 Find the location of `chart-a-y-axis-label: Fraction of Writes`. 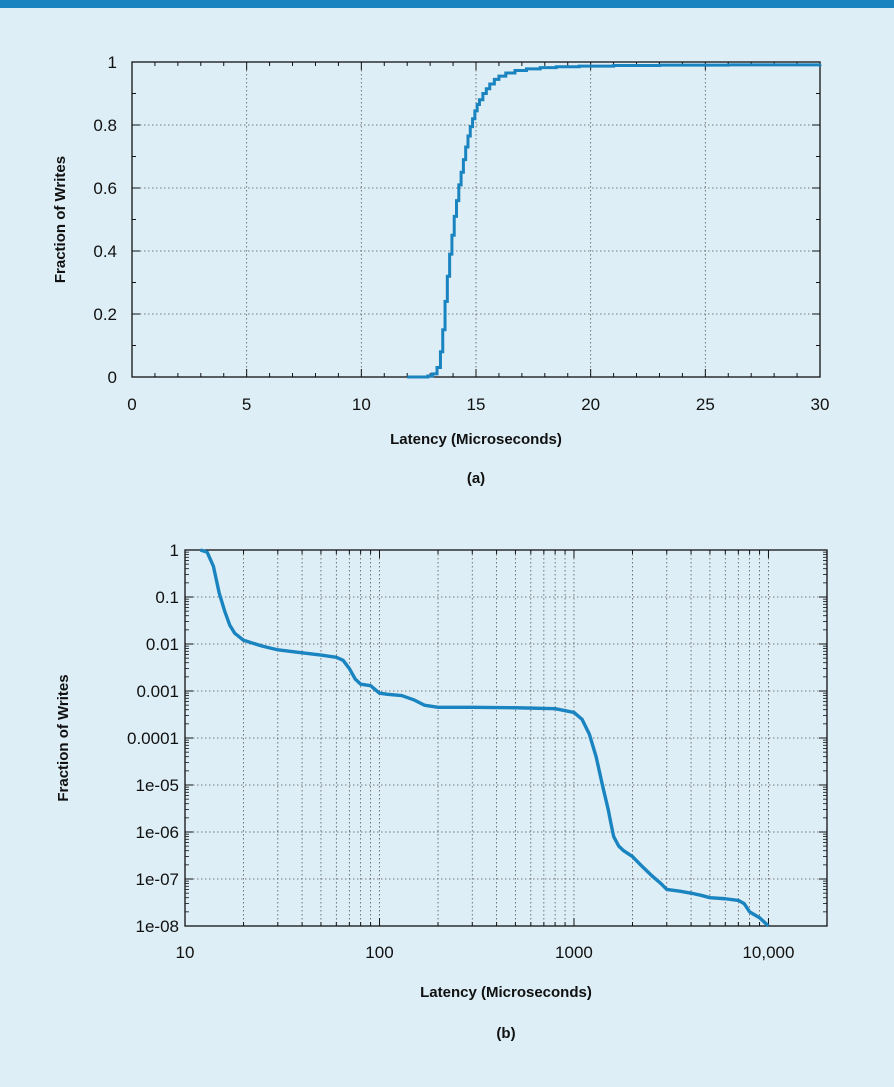

chart-a-y-axis-label: Fraction of Writes is located at coordinates (60, 219).